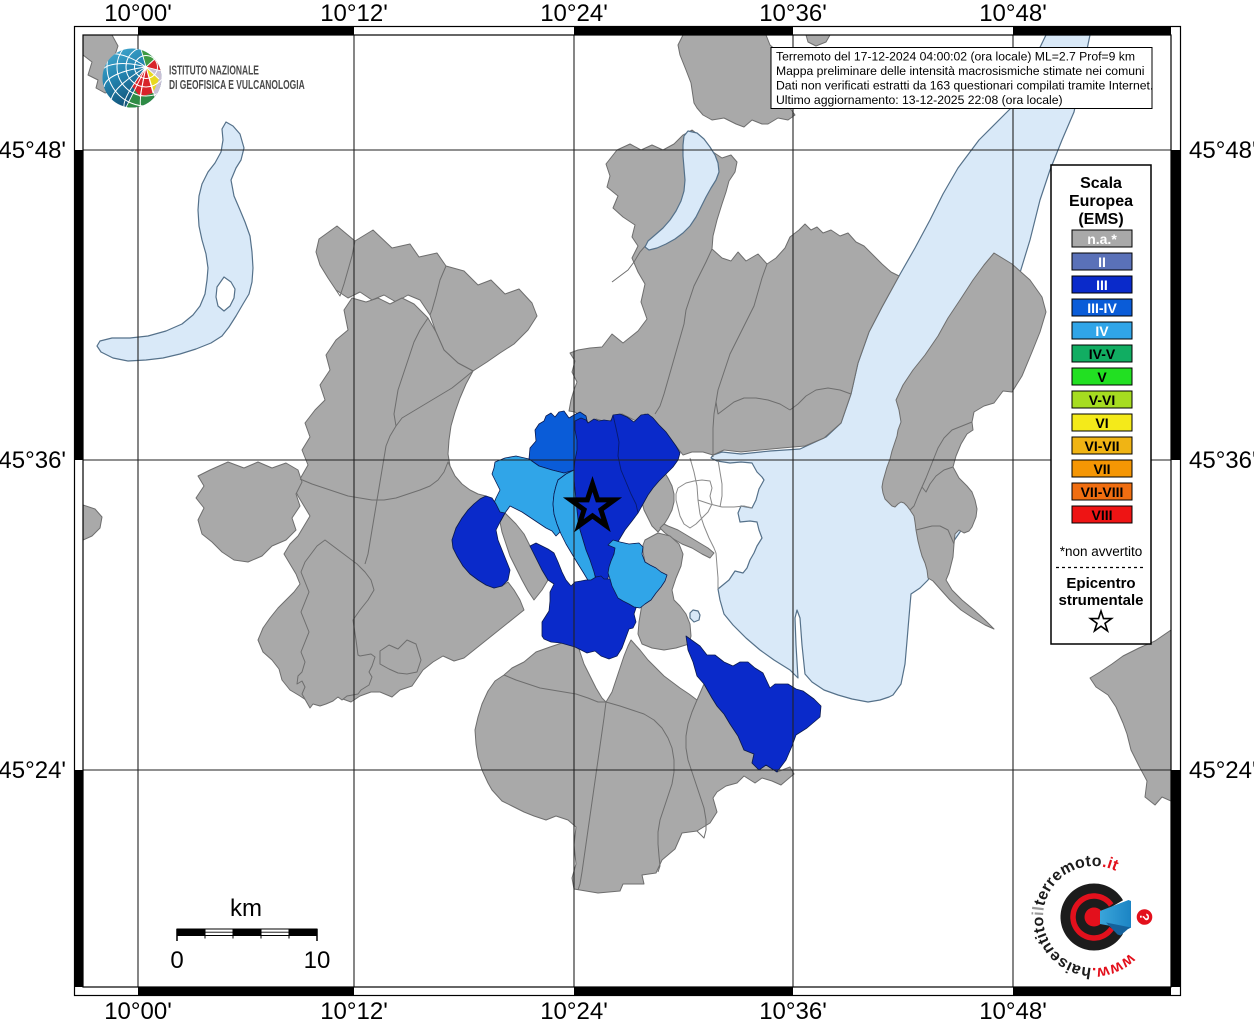 The image size is (1254, 1024). What do you see at coordinates (1102, 239) in the screenshot?
I see `svg-text: n.a.*` at bounding box center [1102, 239].